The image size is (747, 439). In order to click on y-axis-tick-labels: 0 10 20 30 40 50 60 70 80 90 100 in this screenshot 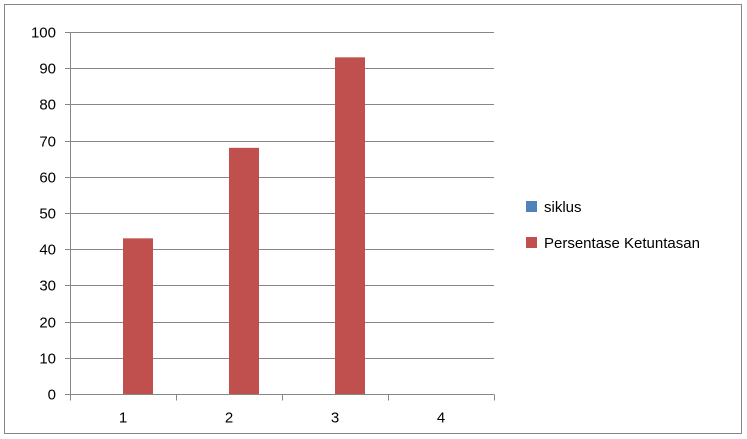, I will do `click(43, 214)`.